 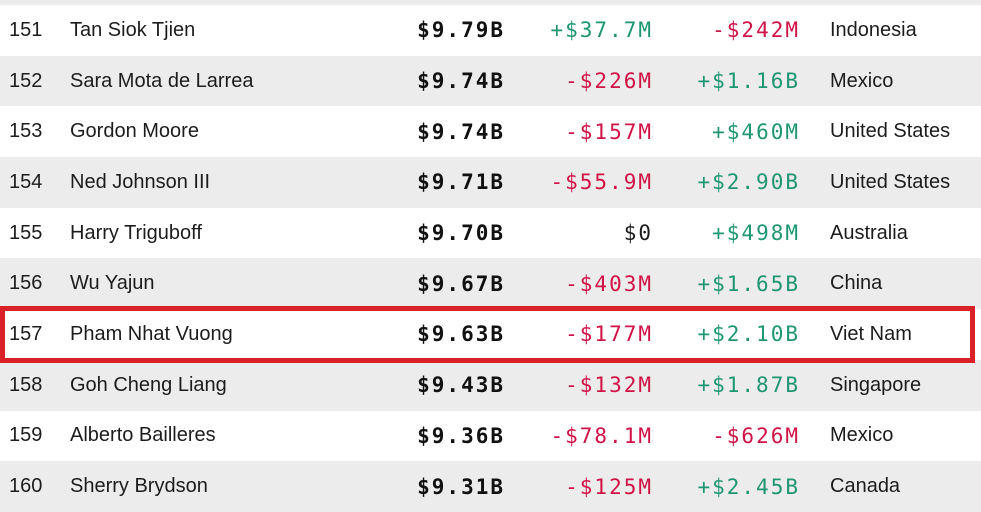 I want to click on ytd-change-cell: +$2.45B, so click(x=748, y=486).